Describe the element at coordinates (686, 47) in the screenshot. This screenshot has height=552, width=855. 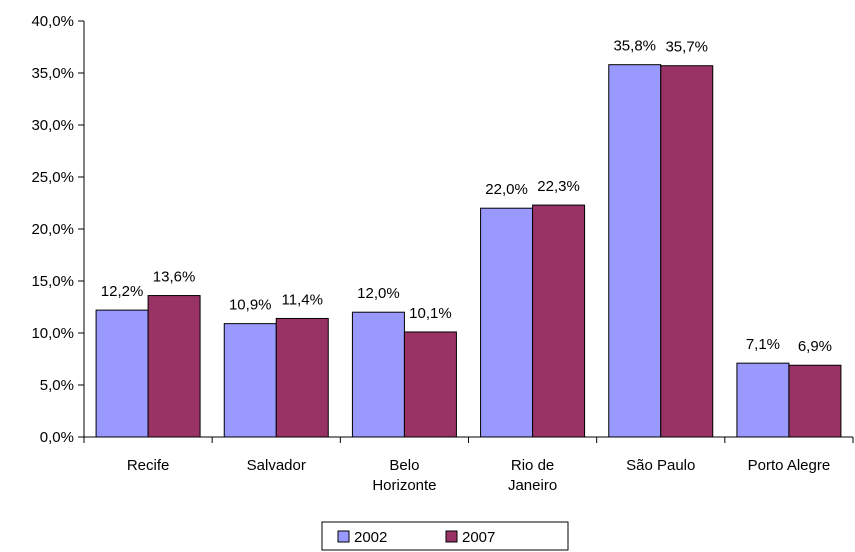
I see `data-label-2007-4: 35,7%` at that location.